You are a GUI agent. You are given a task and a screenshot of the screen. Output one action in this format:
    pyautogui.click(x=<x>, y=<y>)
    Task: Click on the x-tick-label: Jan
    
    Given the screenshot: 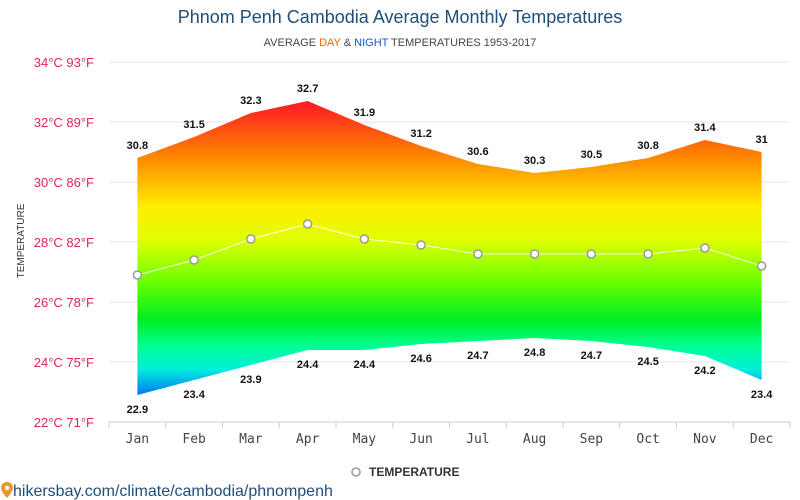 What is the action you would take?
    pyautogui.click(x=137, y=439)
    